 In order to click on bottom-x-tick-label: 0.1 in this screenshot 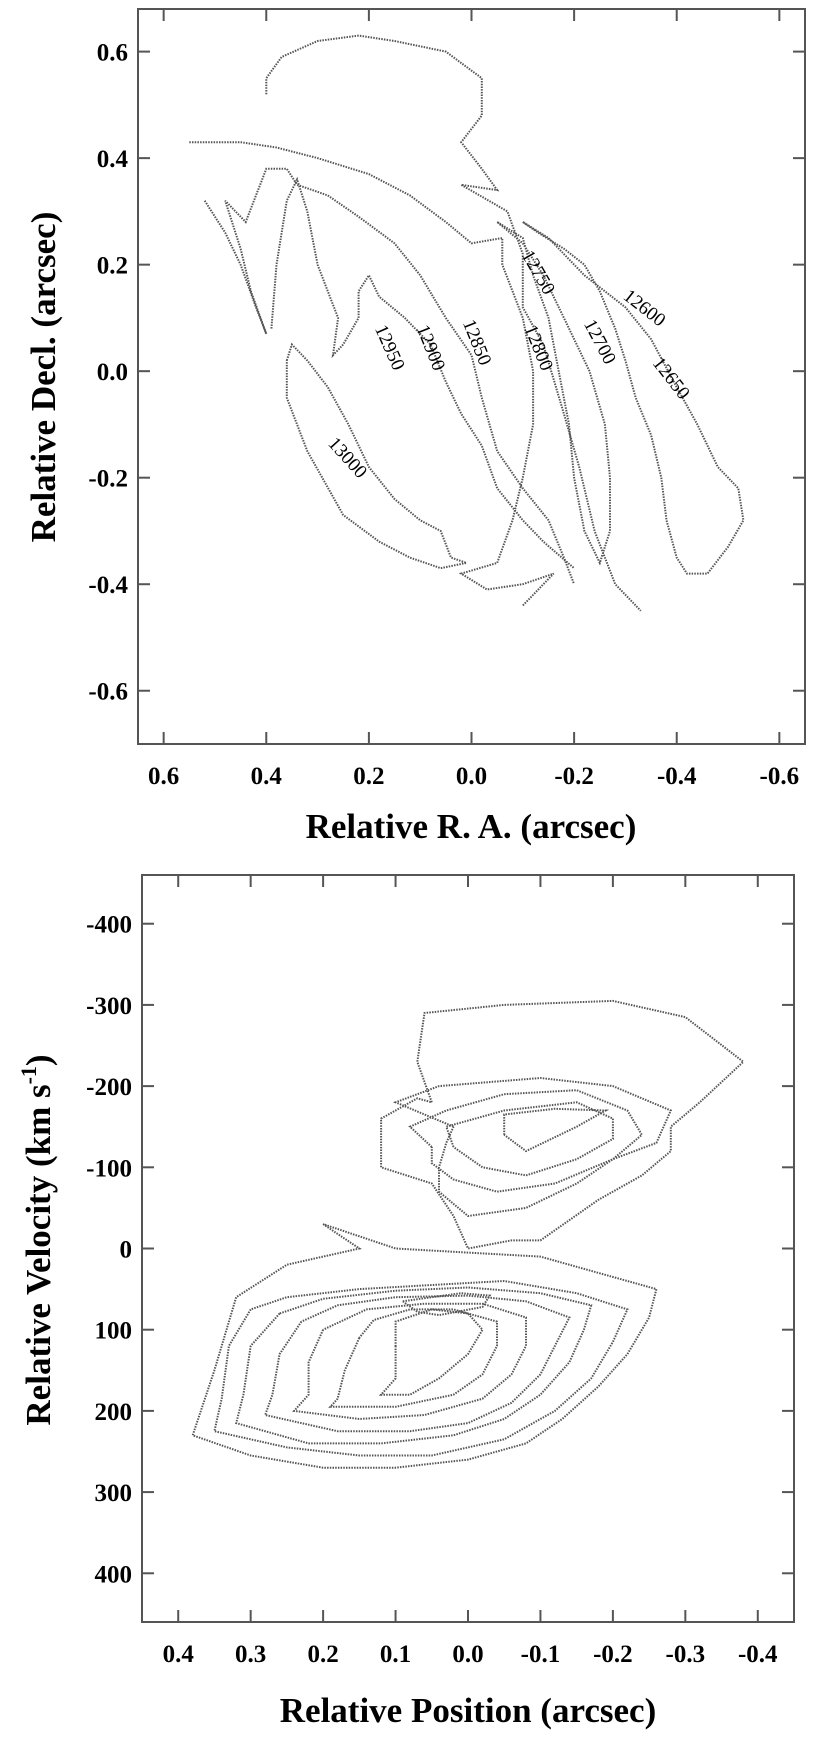, I will do `click(395, 1654)`.